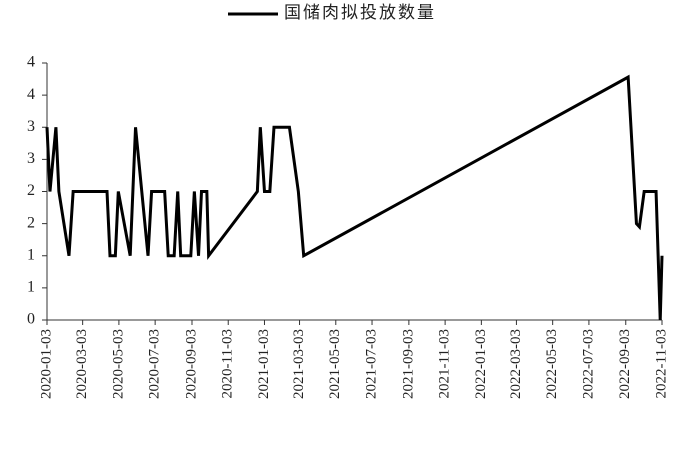  What do you see at coordinates (299, 364) in the screenshot?
I see `x-tick-label: 2021-03-03` at bounding box center [299, 364].